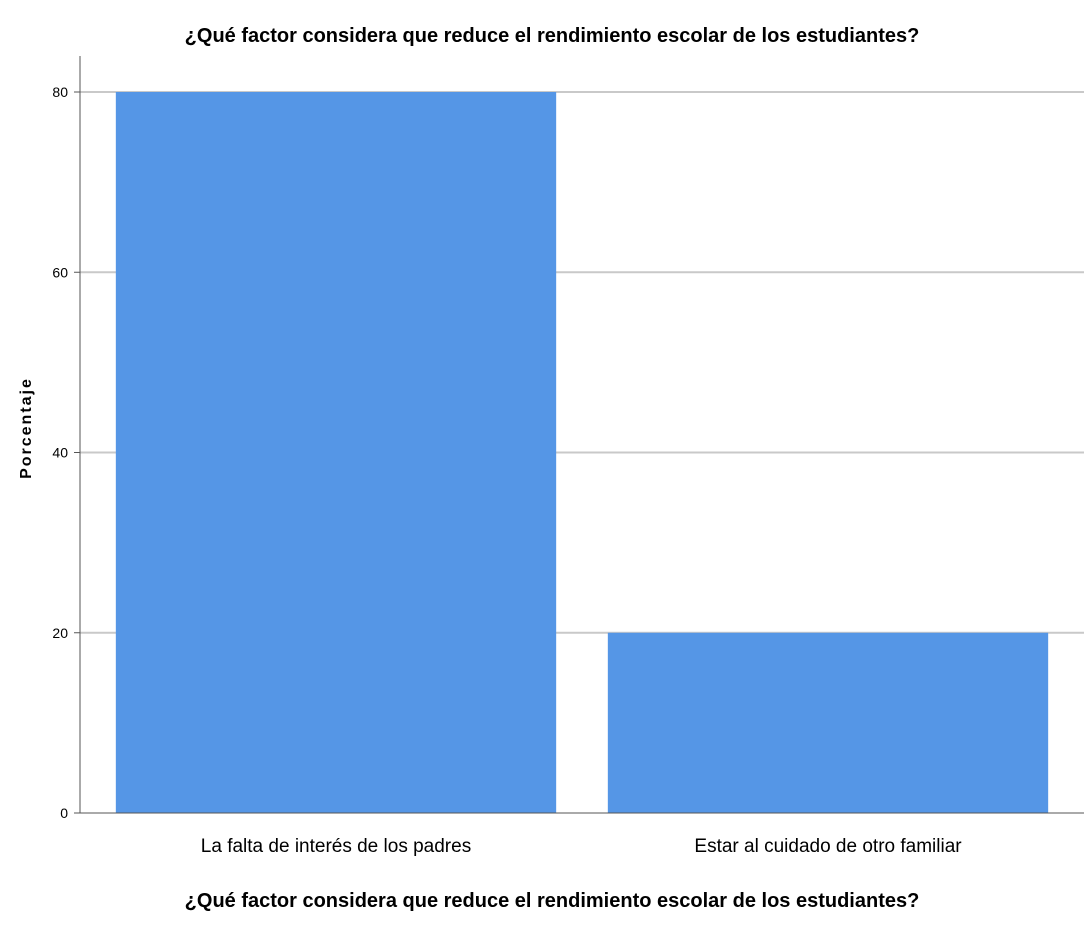  I want to click on category-label-1: La falta de interés de los padres, so click(336, 846).